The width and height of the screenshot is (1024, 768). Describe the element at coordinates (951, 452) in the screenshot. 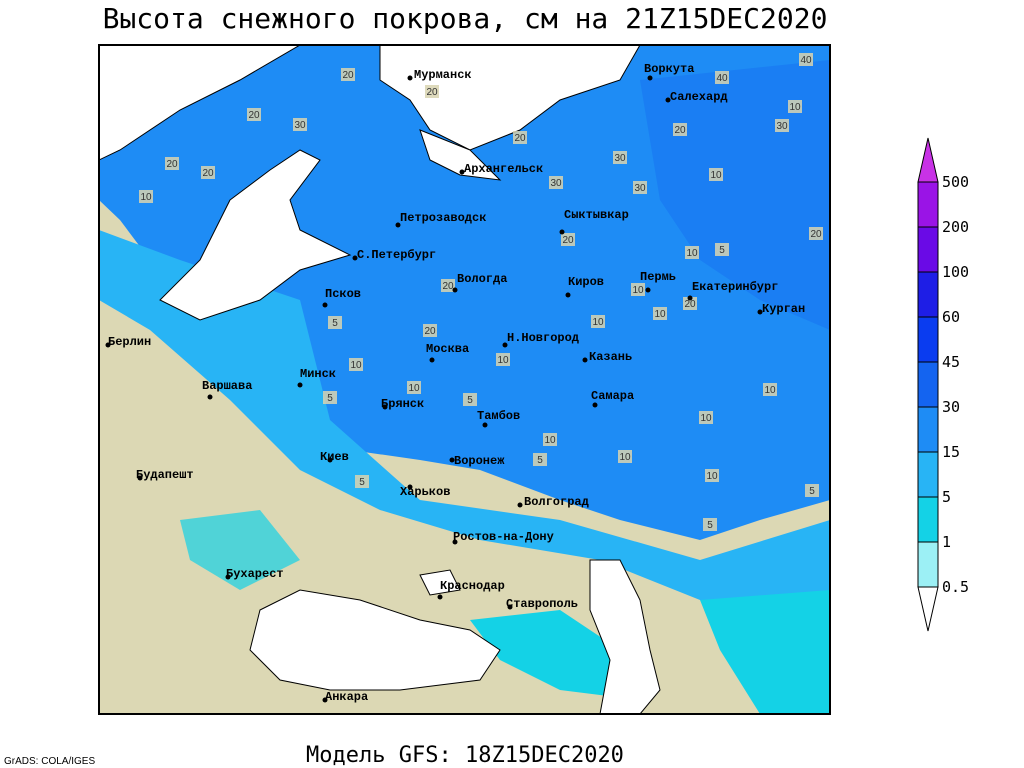

I see `legend-label: 15` at that location.